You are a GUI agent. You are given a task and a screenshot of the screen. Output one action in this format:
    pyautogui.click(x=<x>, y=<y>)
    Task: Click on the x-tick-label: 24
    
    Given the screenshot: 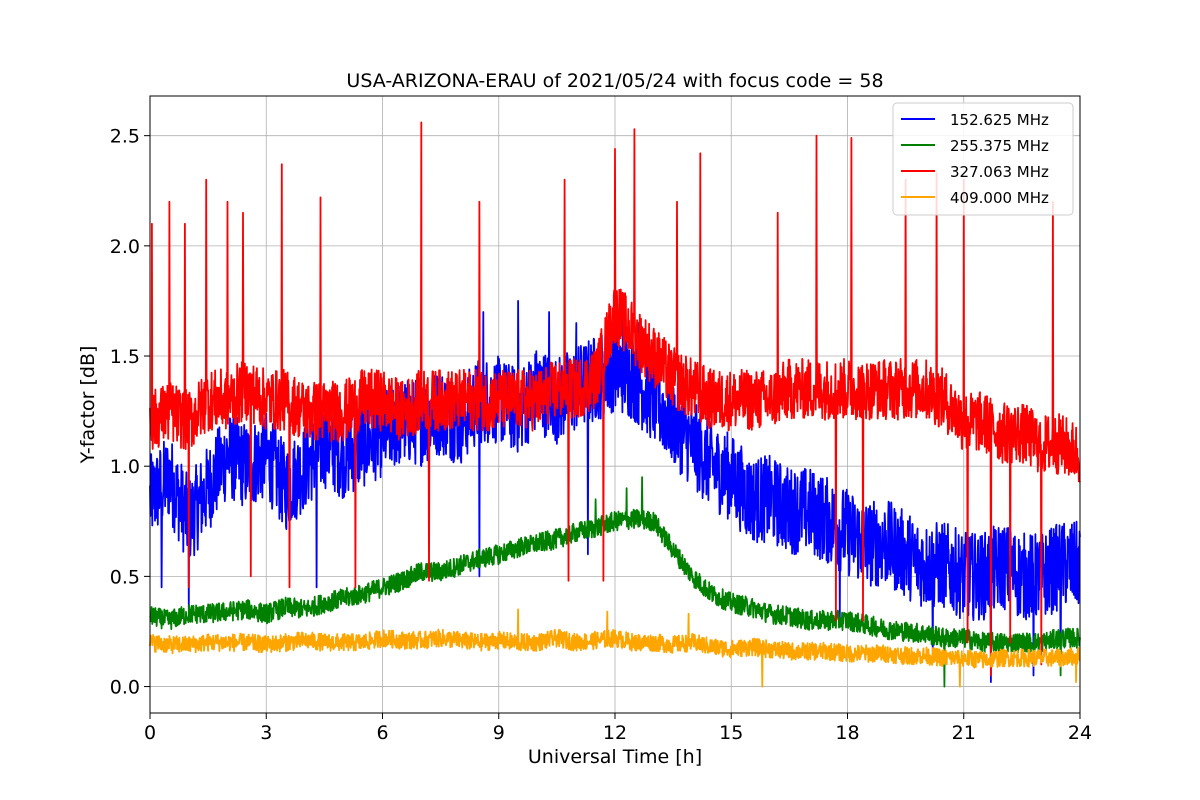 What is the action you would take?
    pyautogui.click(x=1080, y=733)
    